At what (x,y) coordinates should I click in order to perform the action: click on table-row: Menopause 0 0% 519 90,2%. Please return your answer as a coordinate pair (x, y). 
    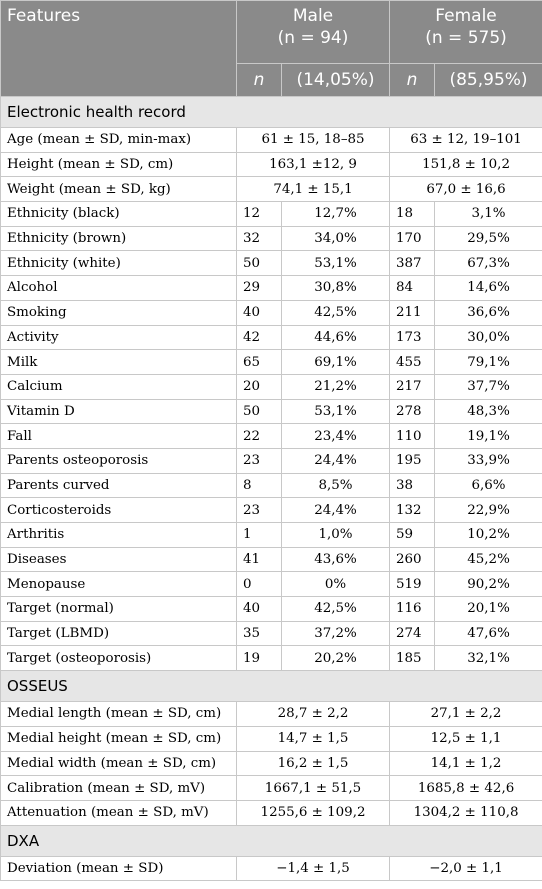
    Looking at the image, I should click on (271, 584).